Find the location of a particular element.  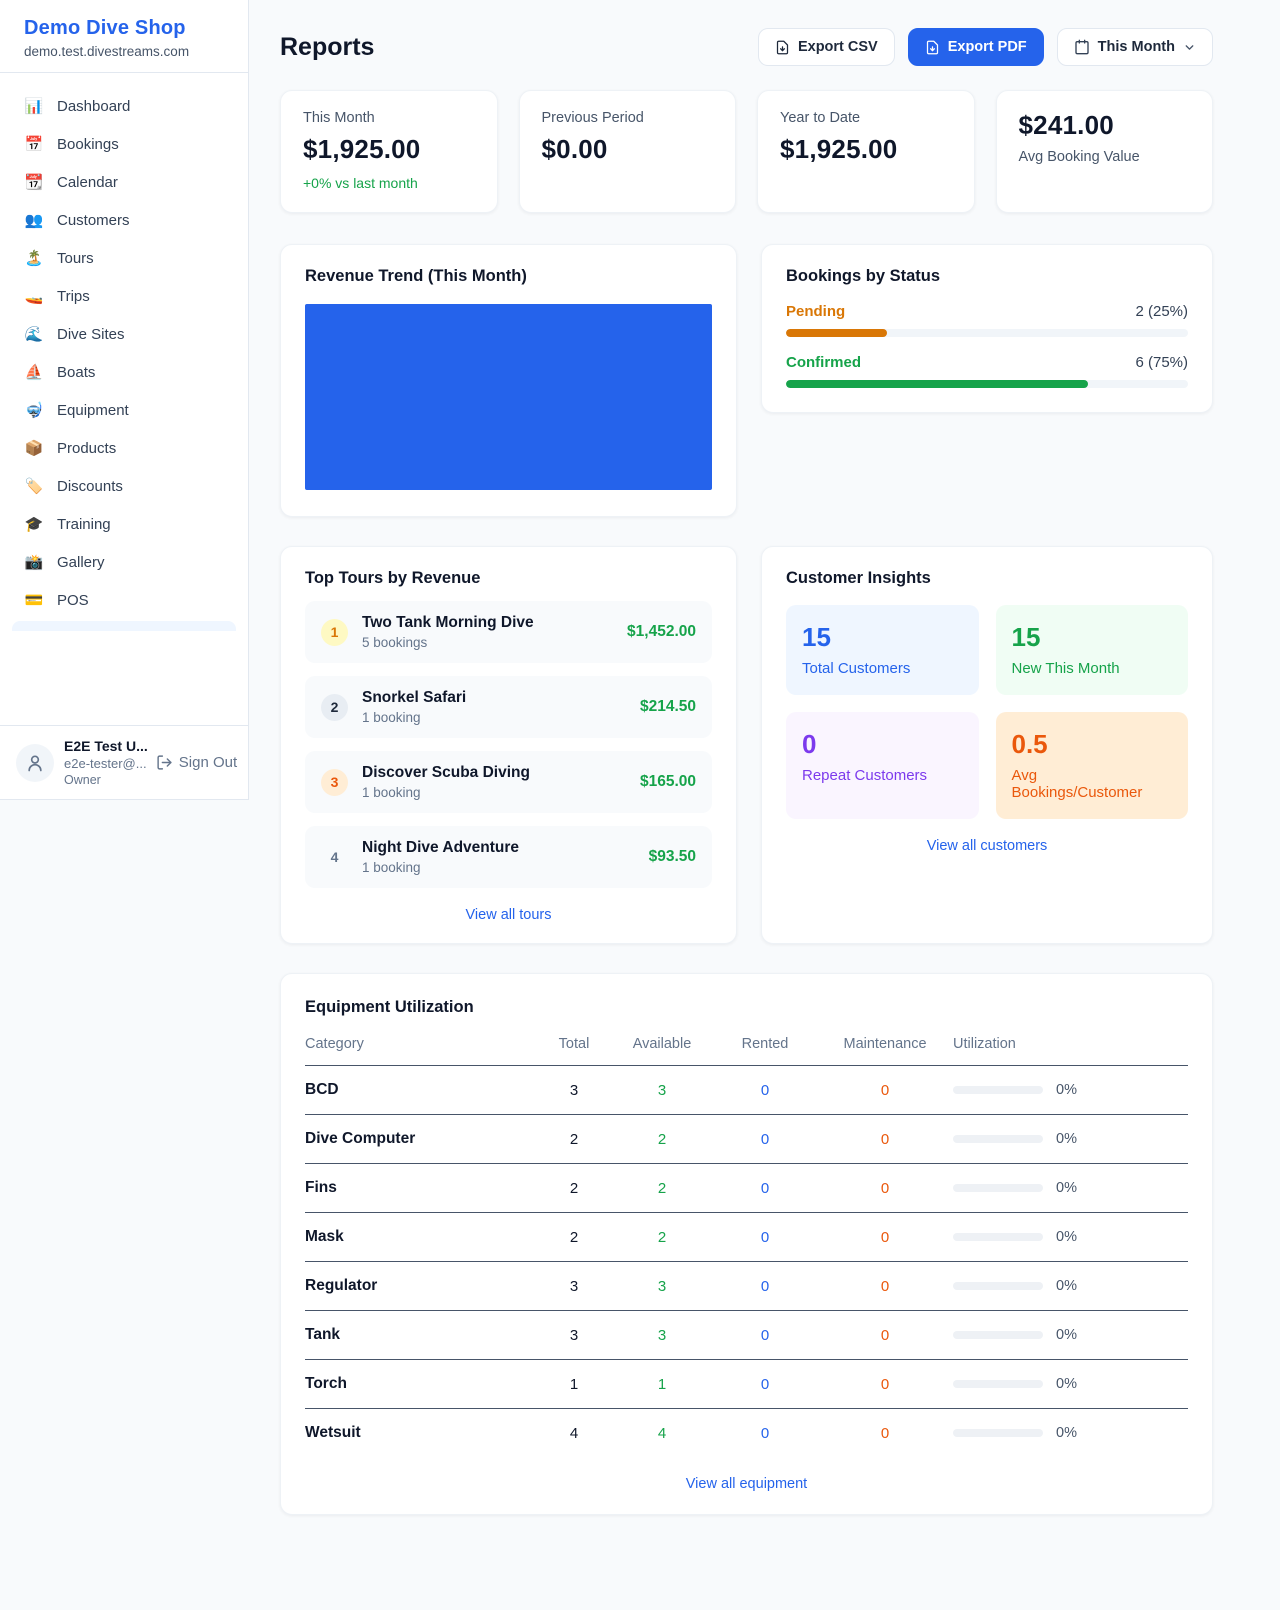

export-csv-button: Export CSV is located at coordinates (826, 47).